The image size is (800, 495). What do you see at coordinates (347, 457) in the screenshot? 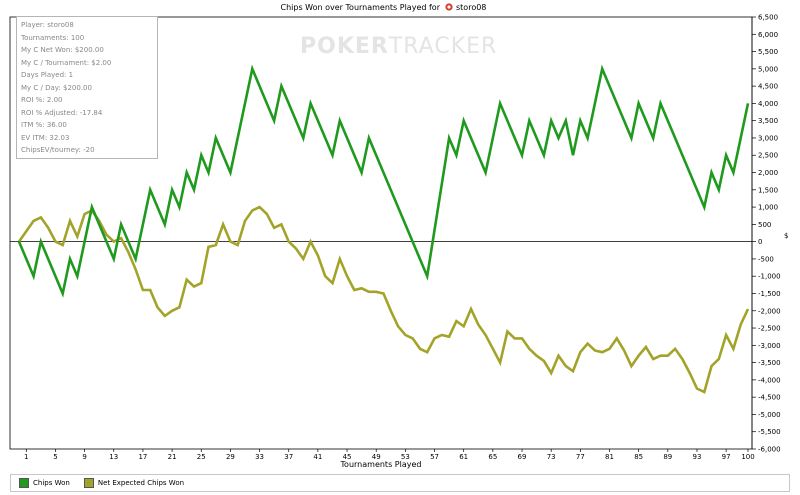
I see `x-tick-label: 45` at bounding box center [347, 457].